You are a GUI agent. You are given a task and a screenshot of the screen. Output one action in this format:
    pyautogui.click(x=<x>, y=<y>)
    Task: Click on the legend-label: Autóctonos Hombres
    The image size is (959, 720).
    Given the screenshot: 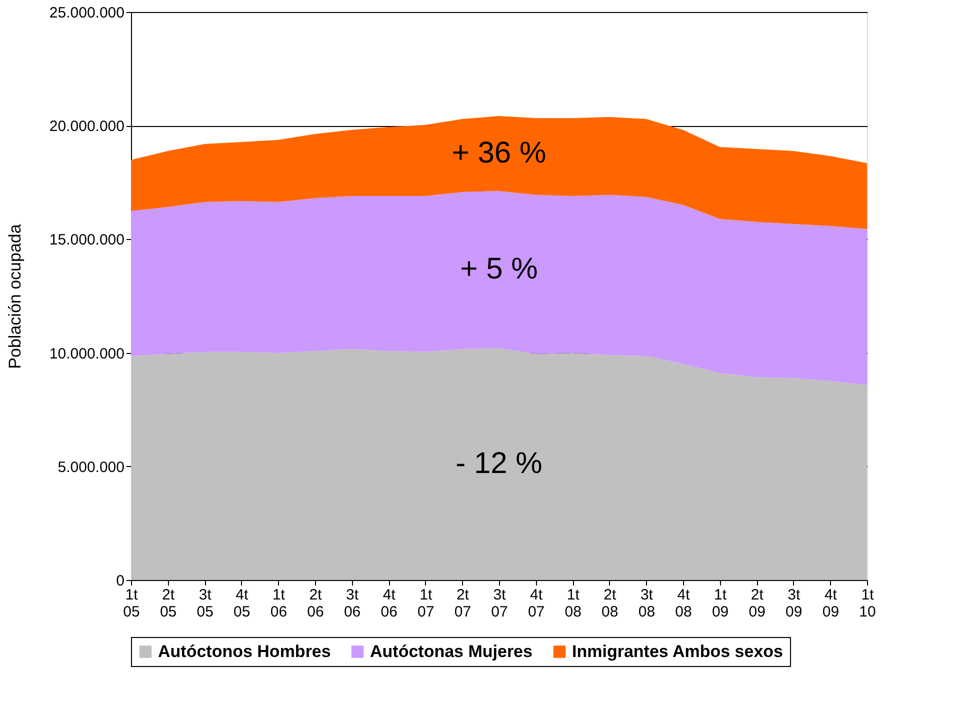 What is the action you would take?
    pyautogui.click(x=244, y=651)
    